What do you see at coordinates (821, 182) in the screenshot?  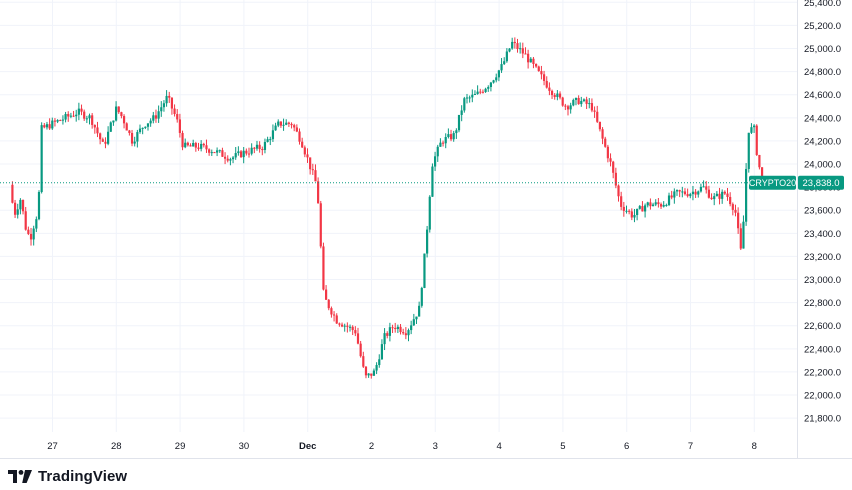 I see `last-price-tag-bg` at bounding box center [821, 182].